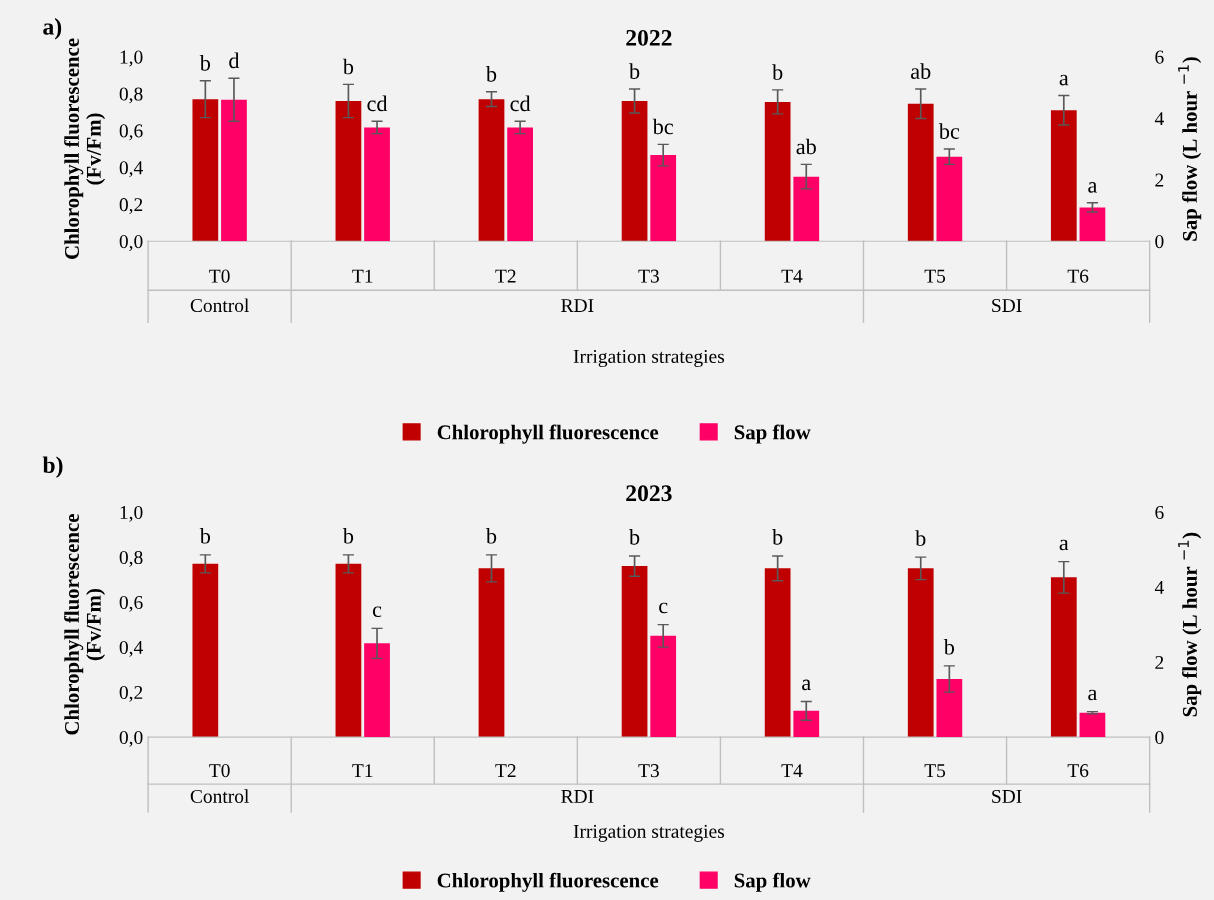 This screenshot has width=1214, height=900. What do you see at coordinates (52, 29) in the screenshot?
I see `text: a)` at bounding box center [52, 29].